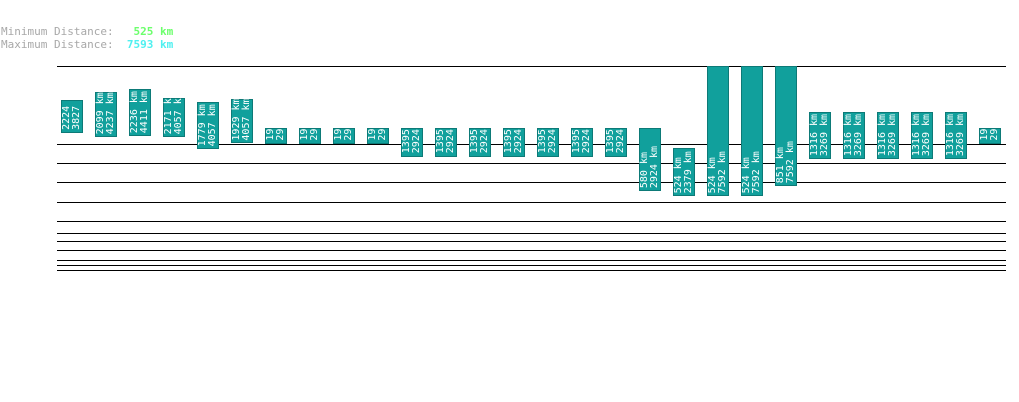 This screenshot has width=1019, height=402. I want to click on bar-group: 851 km 7592 km, so click(786, 126).